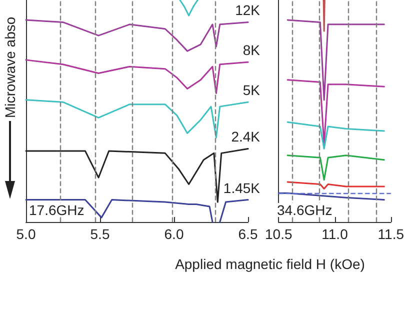 This screenshot has height=327, width=407. What do you see at coordinates (246, 136) in the screenshot?
I see `series-label: 2.4K` at bounding box center [246, 136].